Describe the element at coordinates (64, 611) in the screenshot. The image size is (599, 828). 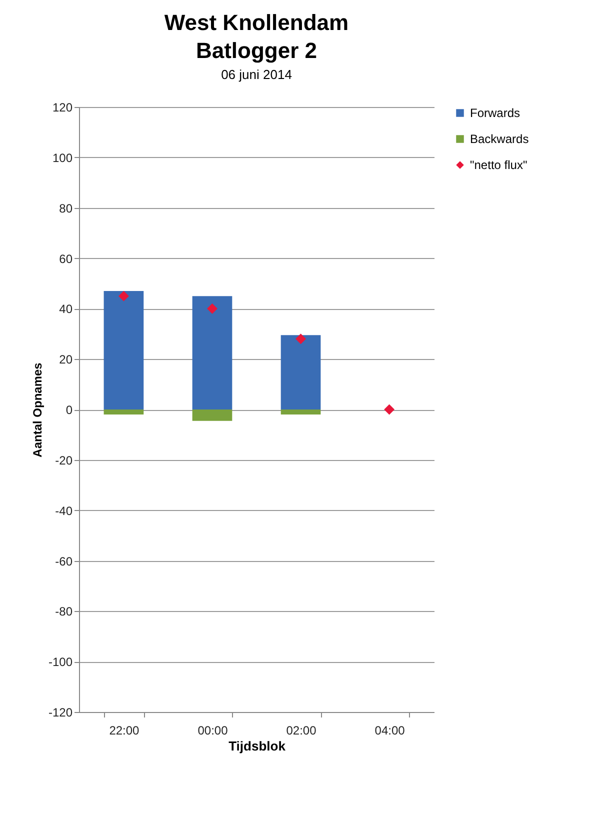
I see `y-tick-label: -80` at that location.